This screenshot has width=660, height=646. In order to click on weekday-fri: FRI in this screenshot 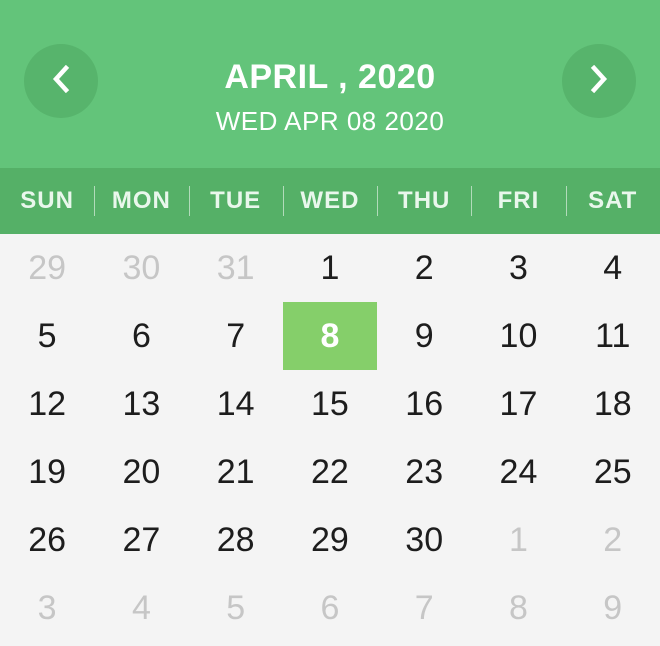, I will do `click(518, 201)`.